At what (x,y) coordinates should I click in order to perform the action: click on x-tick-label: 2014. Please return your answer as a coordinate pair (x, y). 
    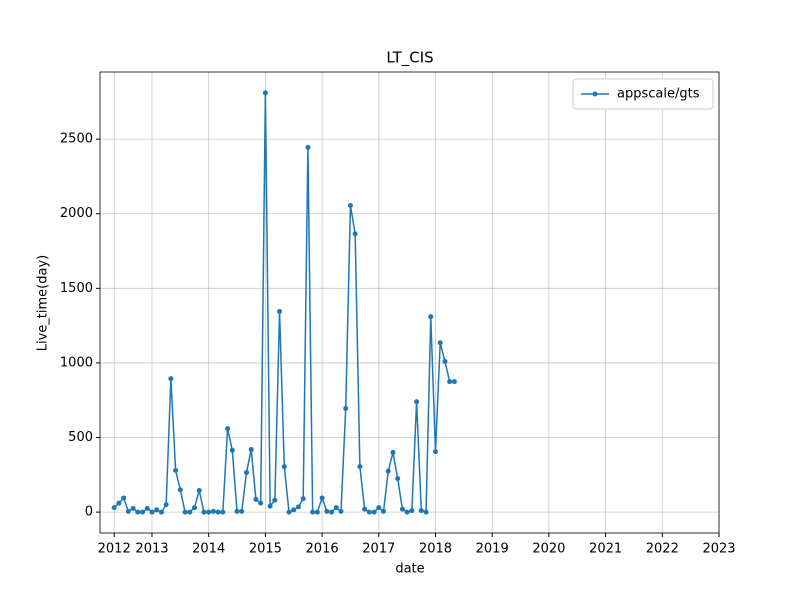
    Looking at the image, I should click on (208, 549).